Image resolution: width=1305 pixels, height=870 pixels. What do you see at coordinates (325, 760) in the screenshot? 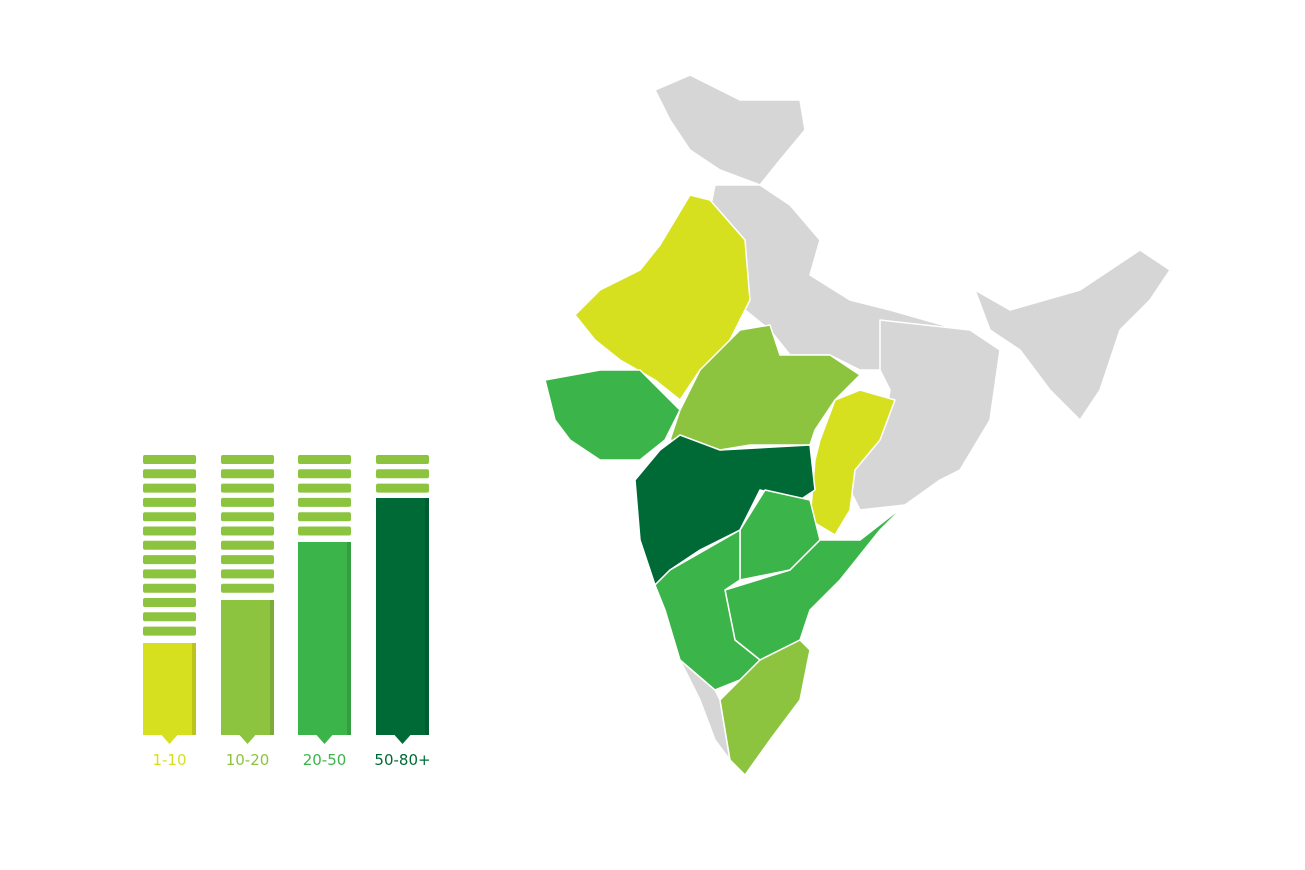
I see `legend-label: 20-50` at bounding box center [325, 760].